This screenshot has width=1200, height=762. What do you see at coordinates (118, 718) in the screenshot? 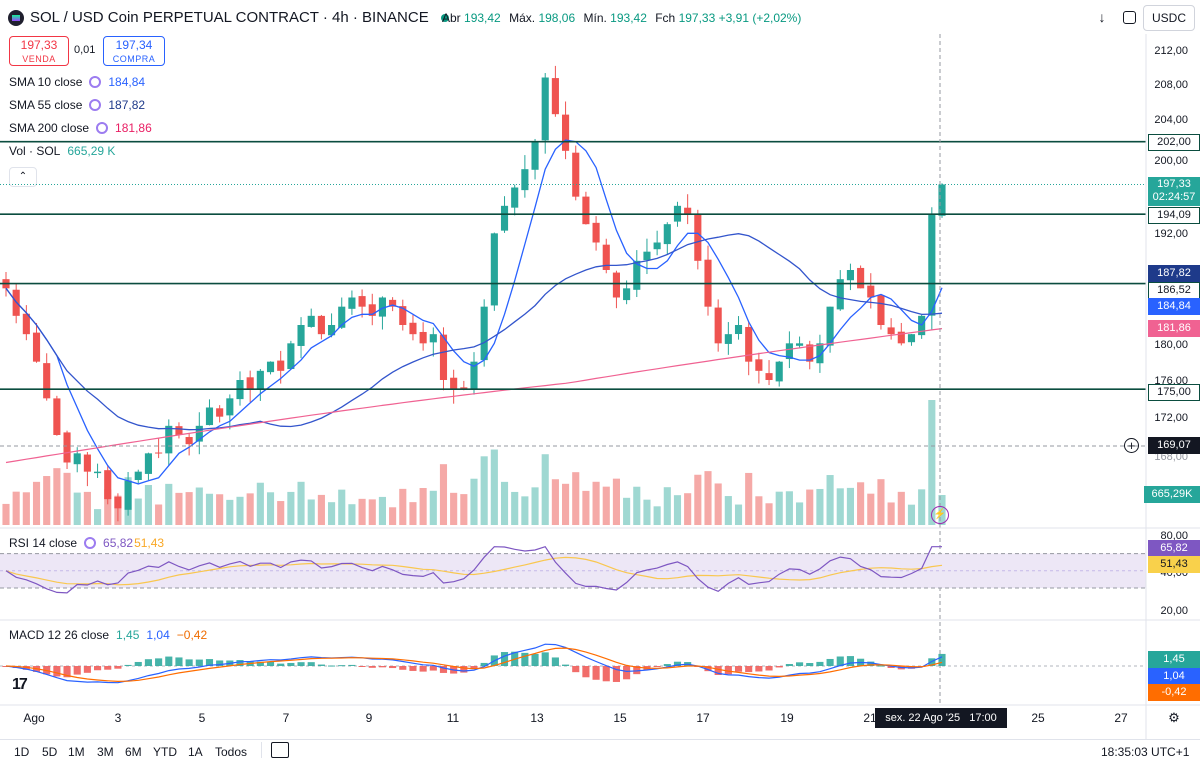
I see `time-tick-label: 3` at bounding box center [118, 718].